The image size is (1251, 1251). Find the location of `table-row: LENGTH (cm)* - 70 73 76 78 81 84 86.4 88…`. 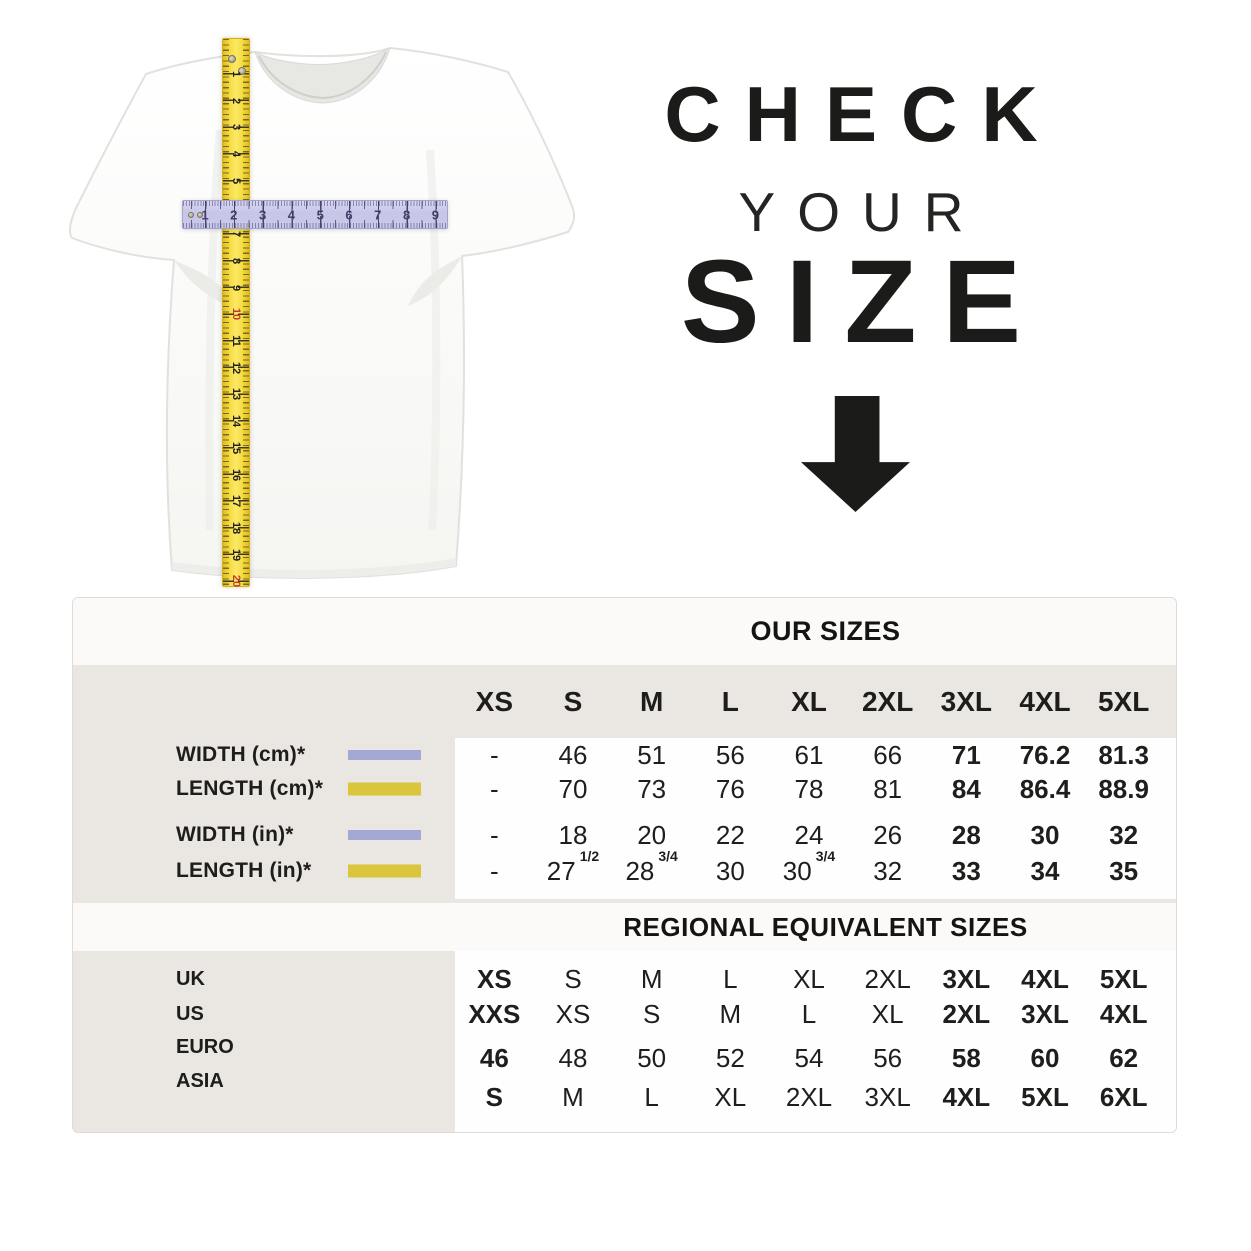

table-row: LENGTH (cm)* - 70 73 76 78 81 84 86.4 88… is located at coordinates (624, 789).